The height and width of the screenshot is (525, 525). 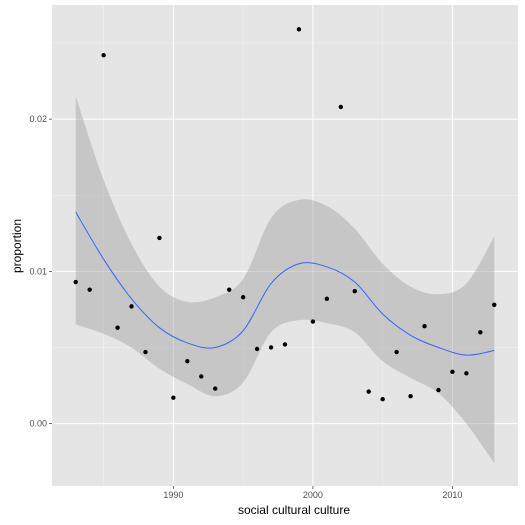 I want to click on x-axis-title: social cultural culture, so click(x=294, y=510).